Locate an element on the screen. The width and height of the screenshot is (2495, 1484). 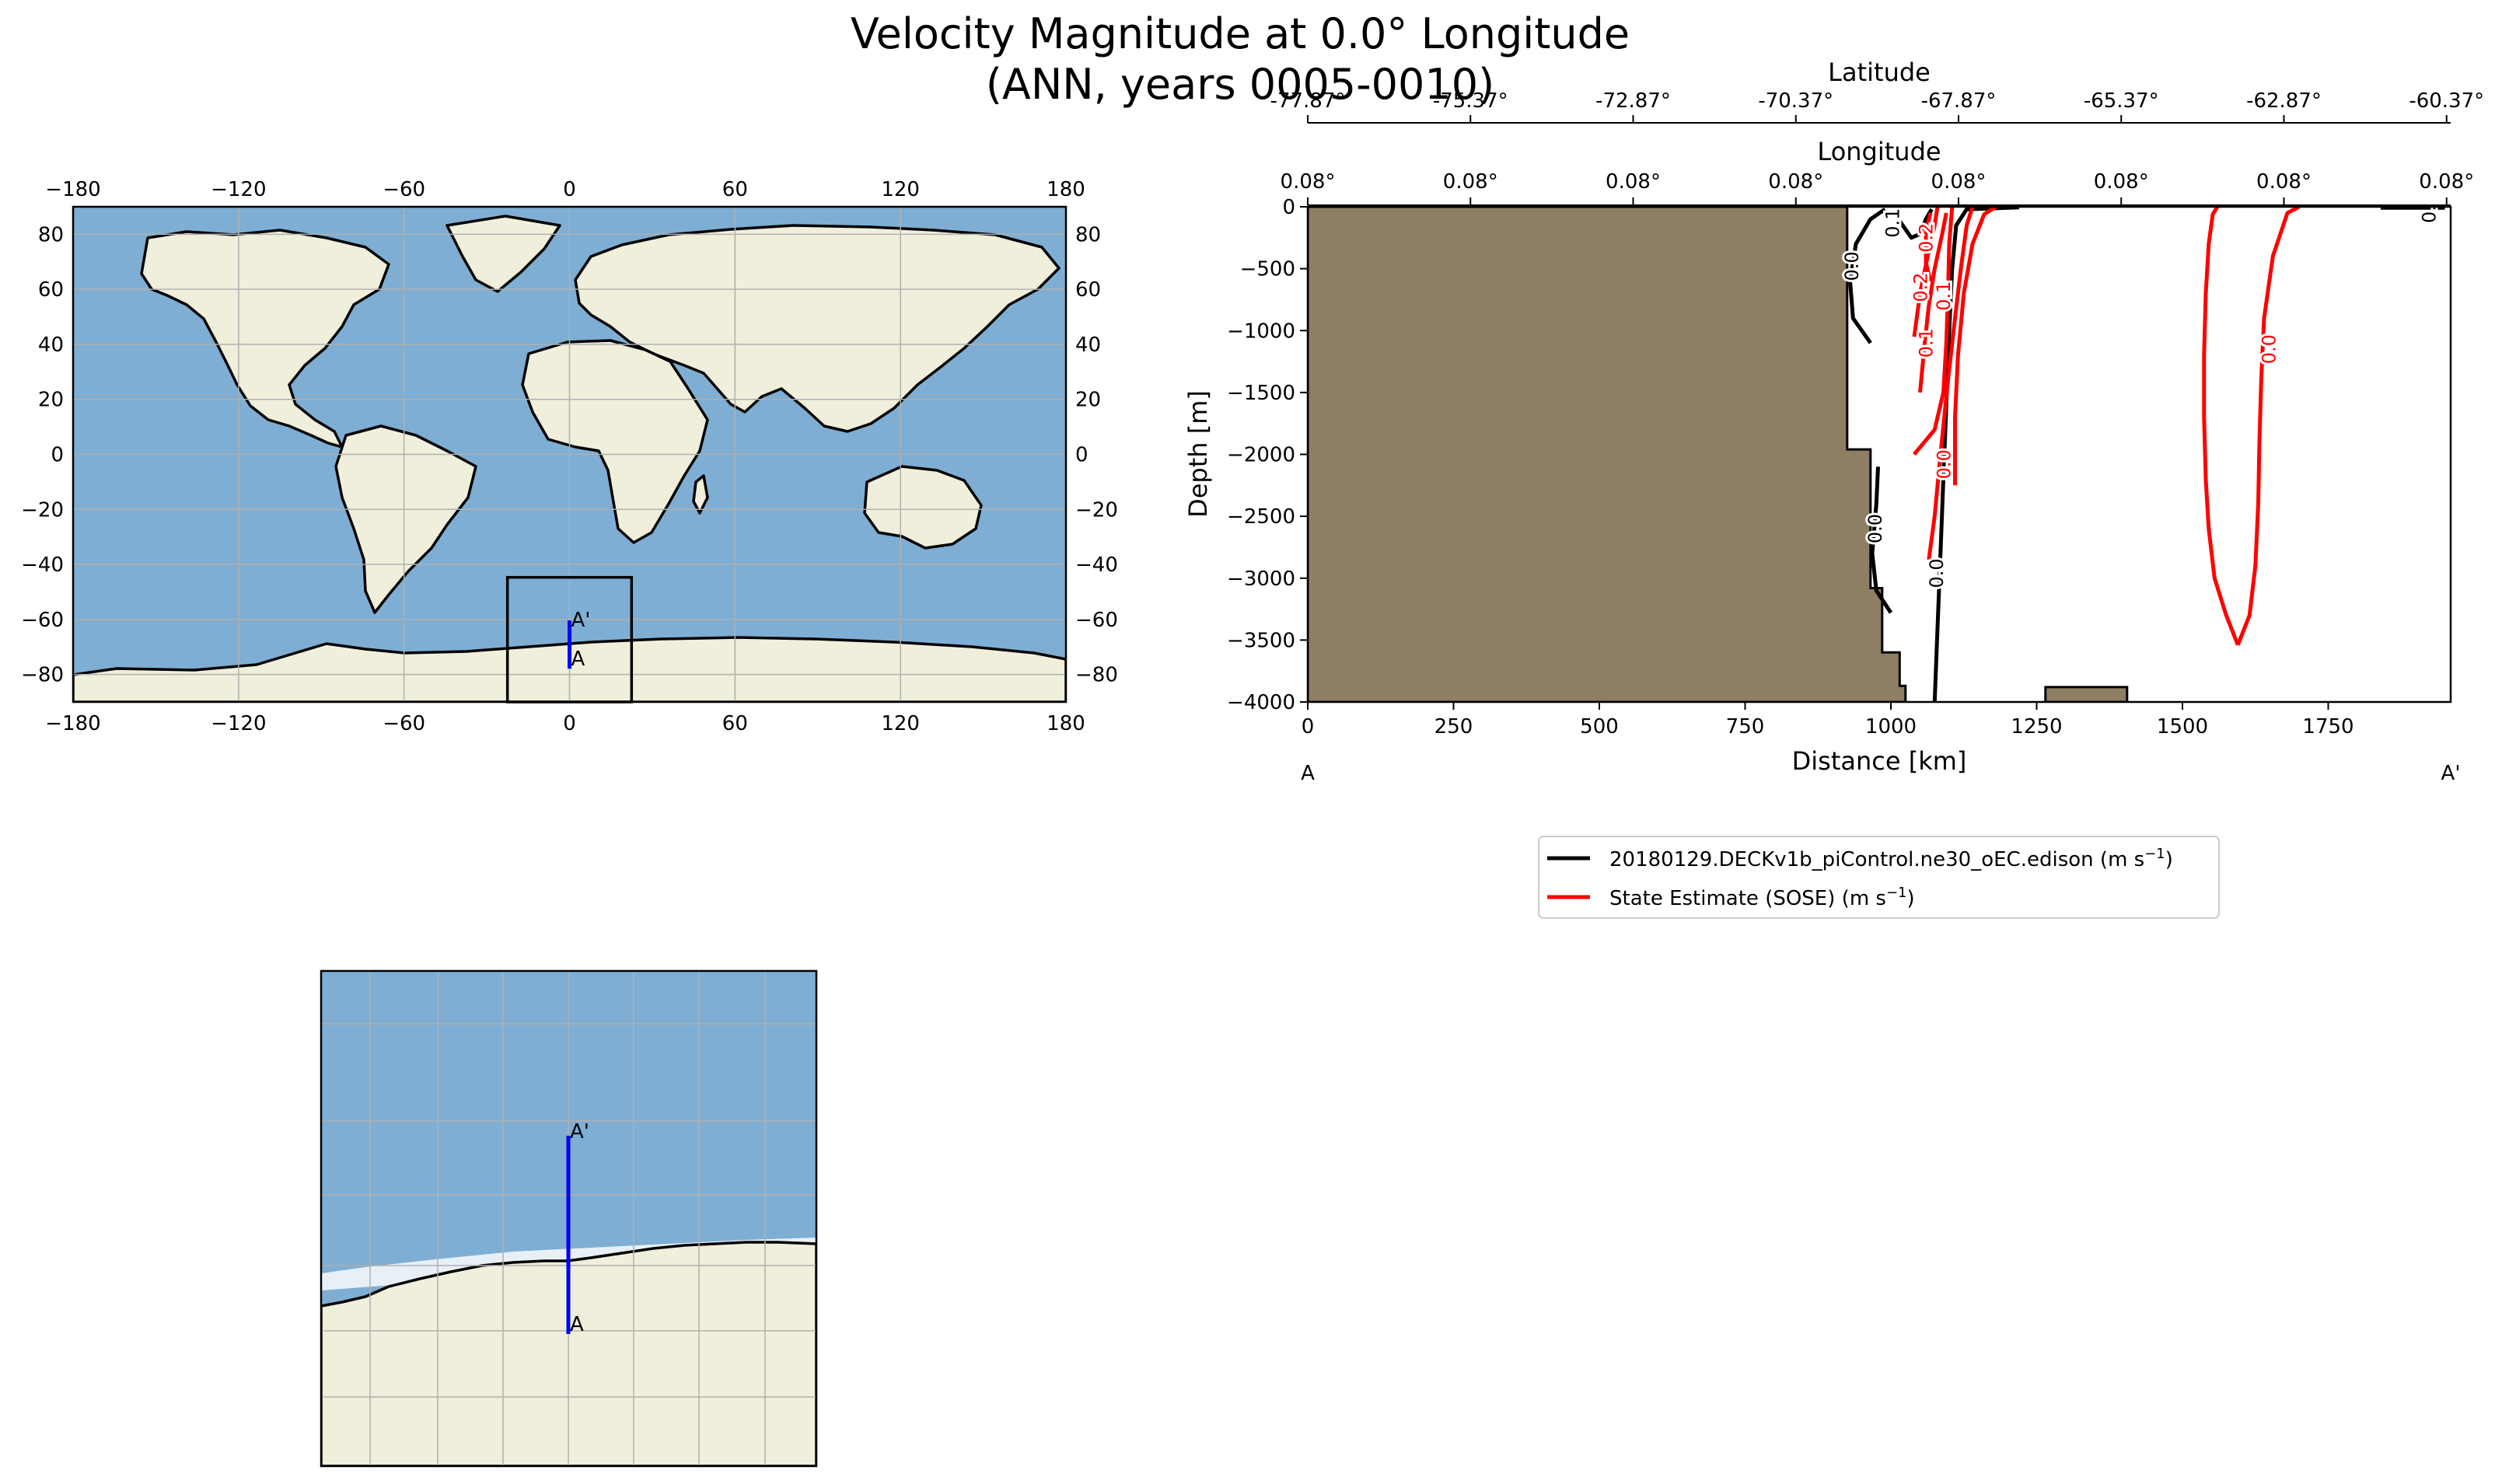
world-lon-tick-bottom: 120 is located at coordinates (900, 723).